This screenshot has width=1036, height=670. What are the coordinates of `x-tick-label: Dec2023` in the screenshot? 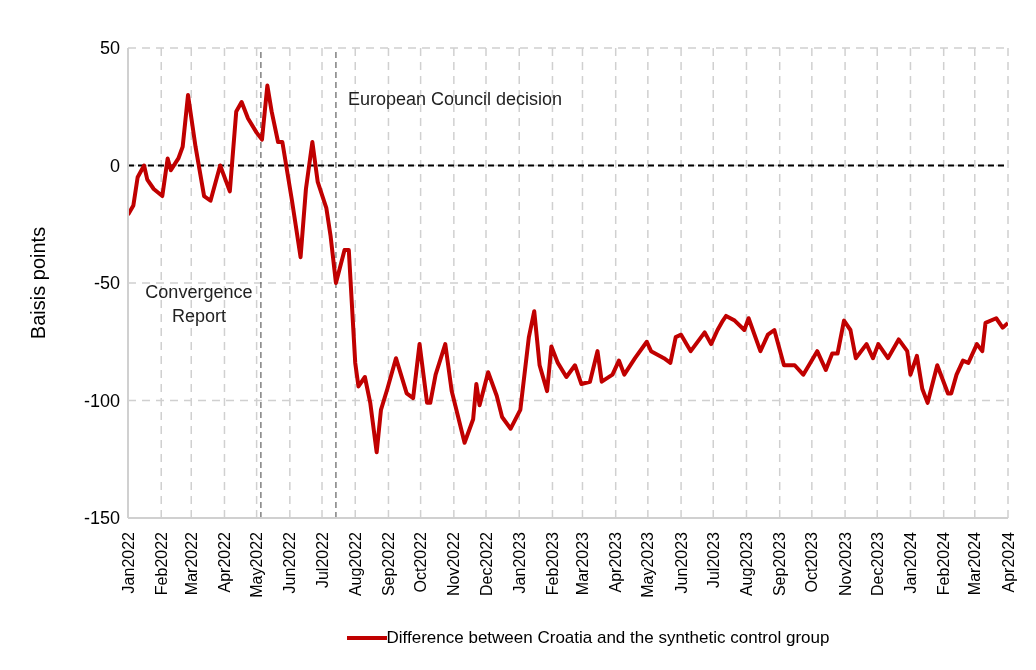 It's located at (877, 564).